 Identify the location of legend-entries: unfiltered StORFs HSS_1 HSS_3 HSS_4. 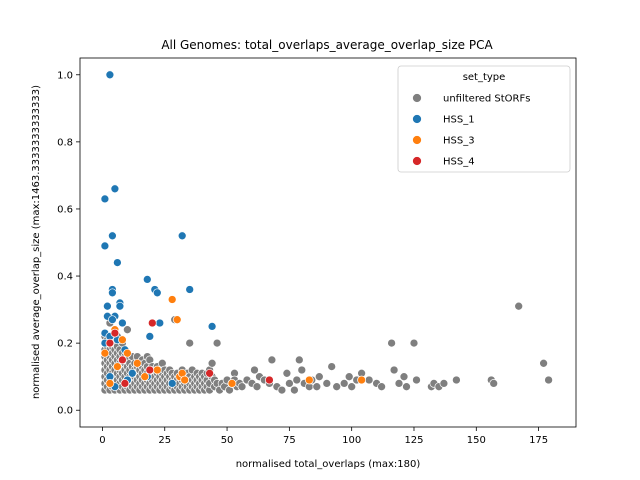
(471, 130).